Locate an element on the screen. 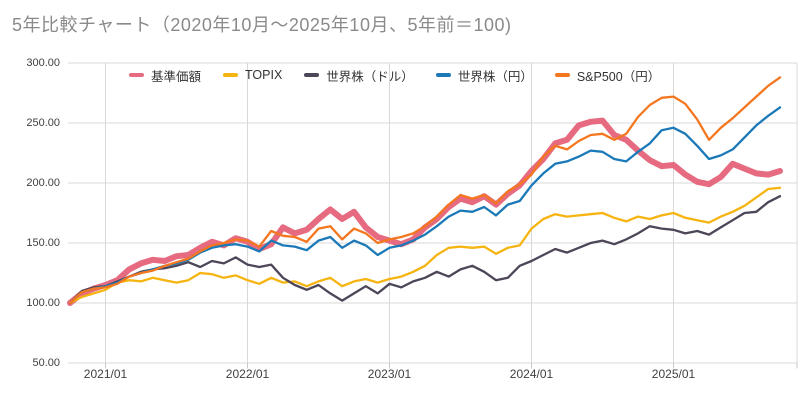 This screenshot has height=405, width=800. chart-title: 5年比較チャート（2020年10月～2025年10月、5年前＝100) is located at coordinates (262, 25).